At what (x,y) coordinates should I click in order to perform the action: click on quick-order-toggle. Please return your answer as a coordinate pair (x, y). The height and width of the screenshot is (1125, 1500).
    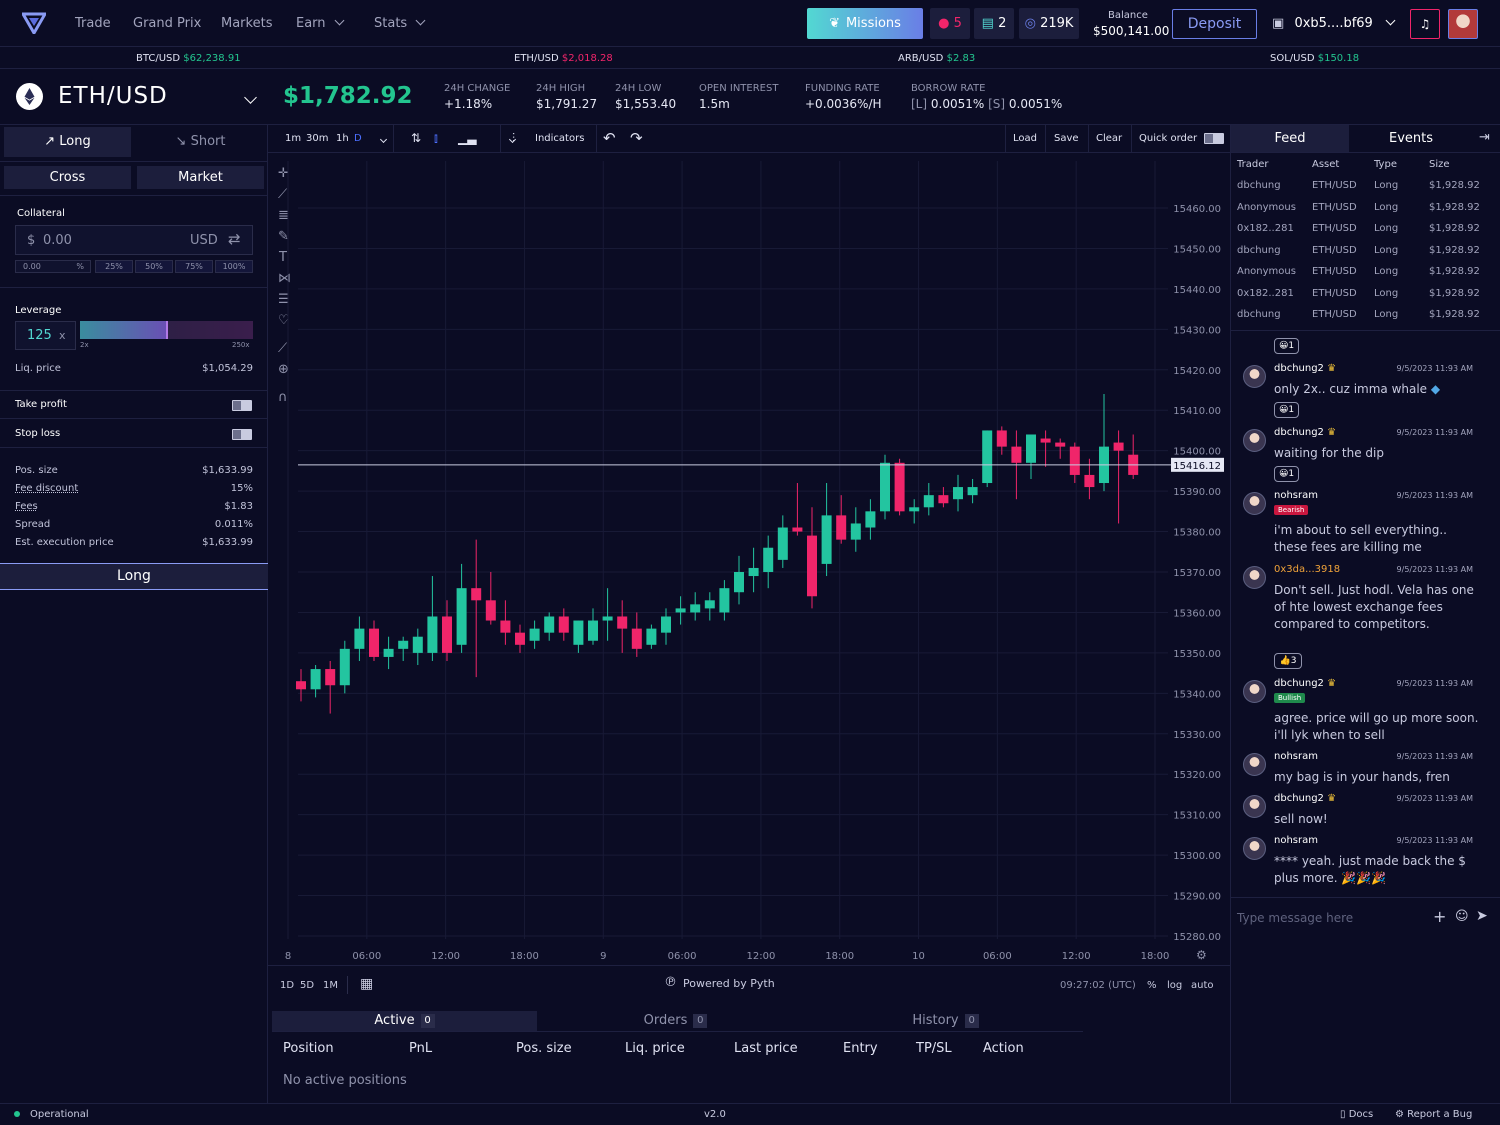
    Looking at the image, I should click on (1214, 138).